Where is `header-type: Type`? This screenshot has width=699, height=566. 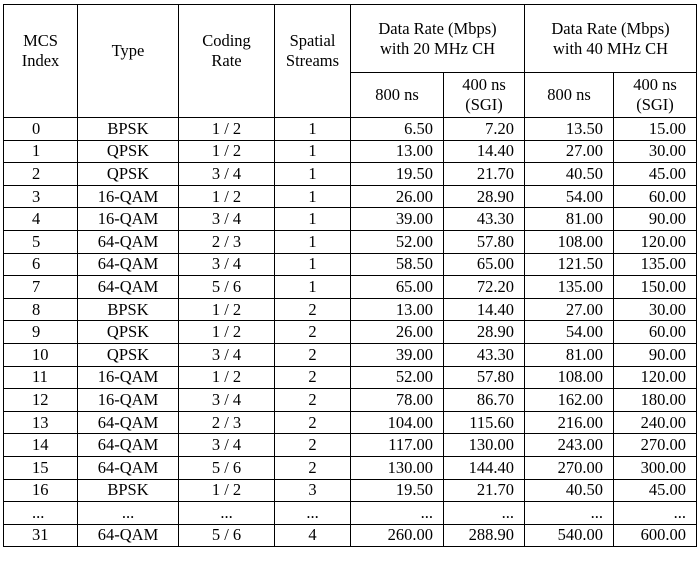
header-type: Type is located at coordinates (128, 61).